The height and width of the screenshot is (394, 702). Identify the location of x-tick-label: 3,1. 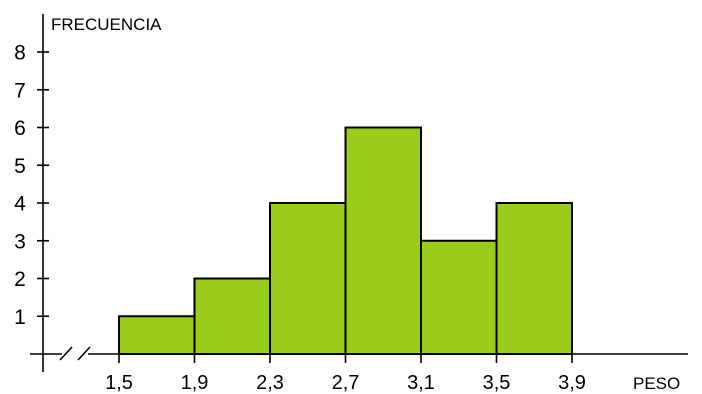
(421, 383).